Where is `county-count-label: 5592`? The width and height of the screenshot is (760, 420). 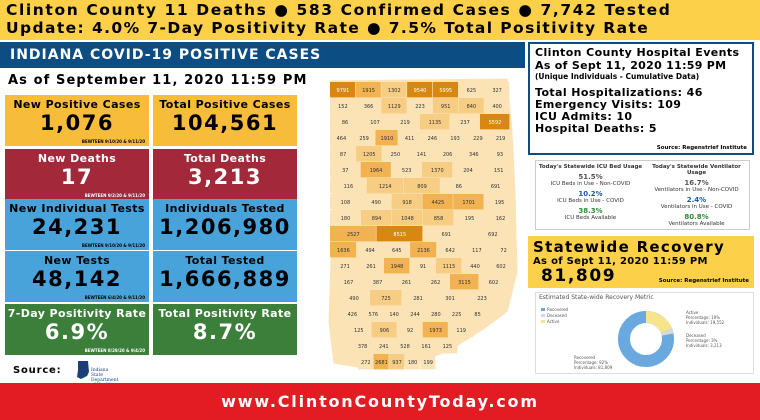
county-count-label: 5592 is located at coordinates (495, 123).